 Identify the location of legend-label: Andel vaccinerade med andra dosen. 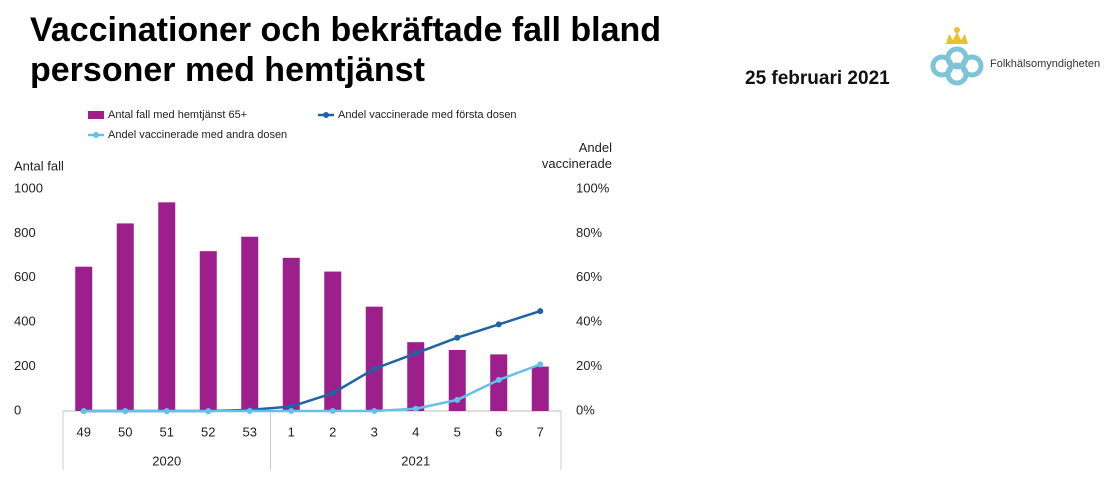
(197, 135).